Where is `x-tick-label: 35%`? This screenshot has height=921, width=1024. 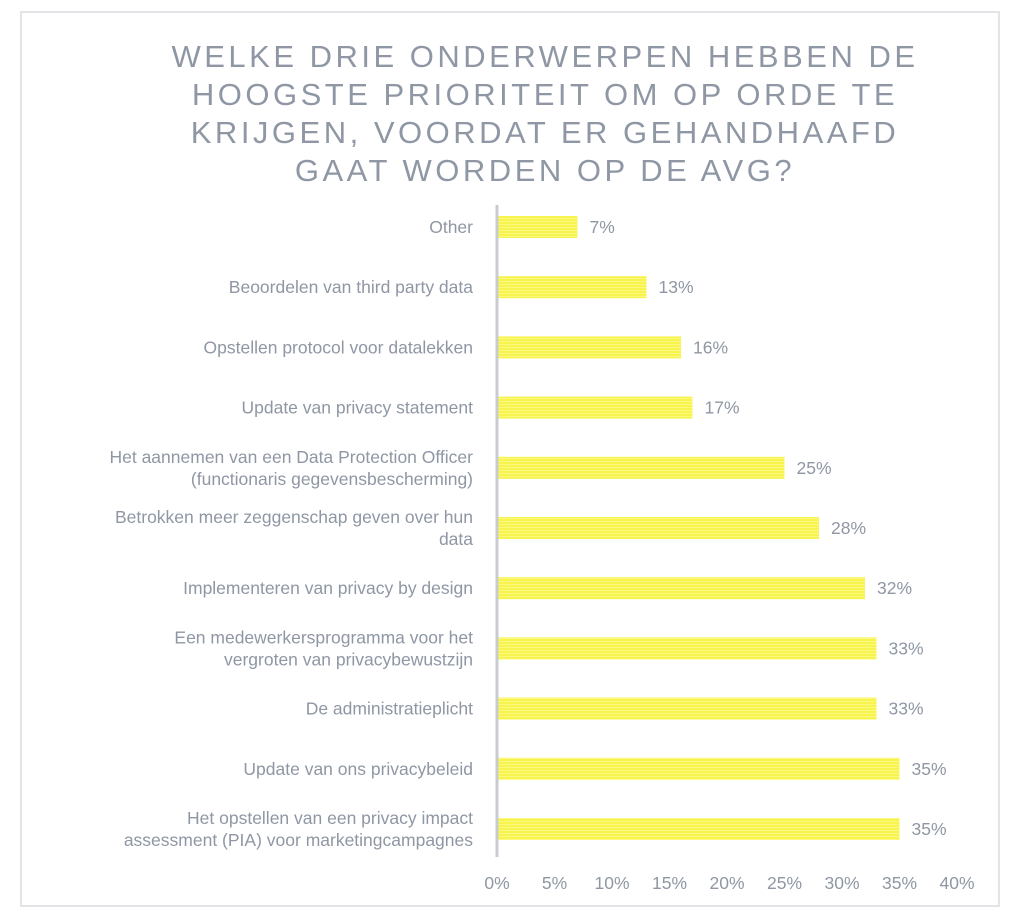
x-tick-label: 35% is located at coordinates (899, 883).